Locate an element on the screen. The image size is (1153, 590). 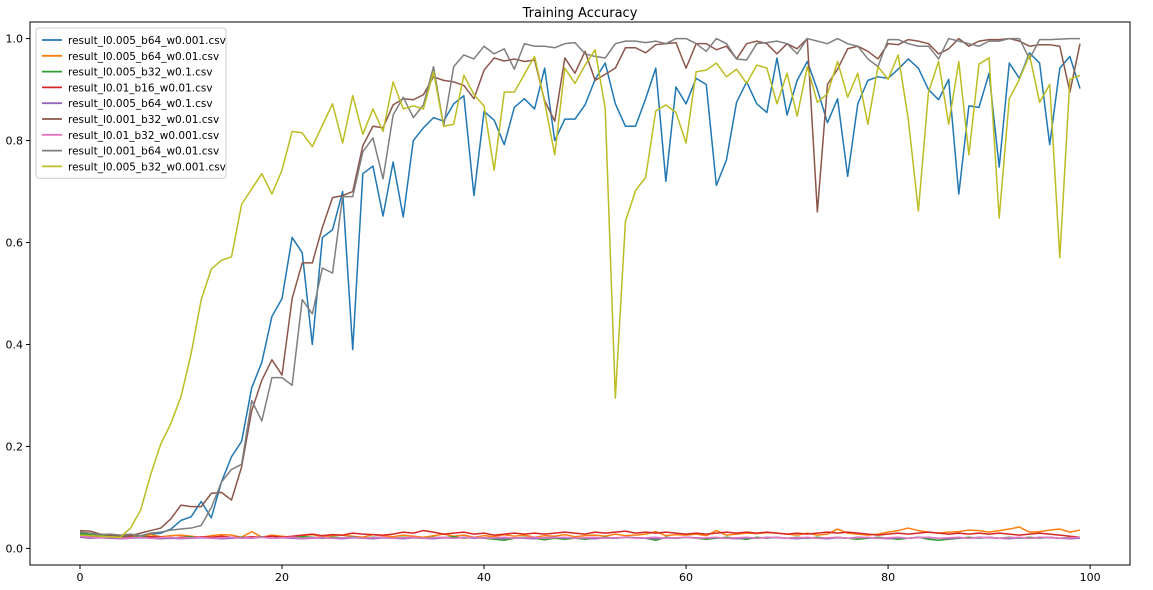
x-tick-label: 0 is located at coordinates (80, 577).